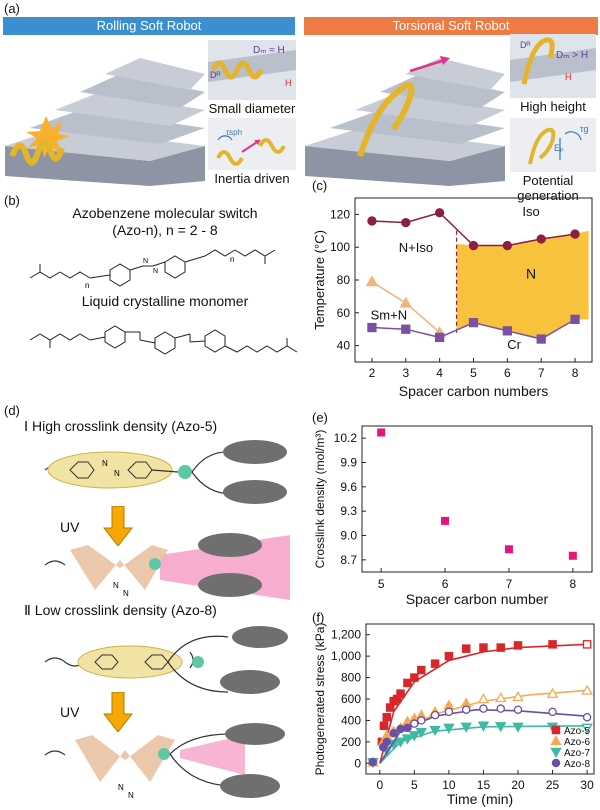 The image size is (600, 810). What do you see at coordinates (484, 785) in the screenshot?
I see `x-tick-label: 15` at bounding box center [484, 785].